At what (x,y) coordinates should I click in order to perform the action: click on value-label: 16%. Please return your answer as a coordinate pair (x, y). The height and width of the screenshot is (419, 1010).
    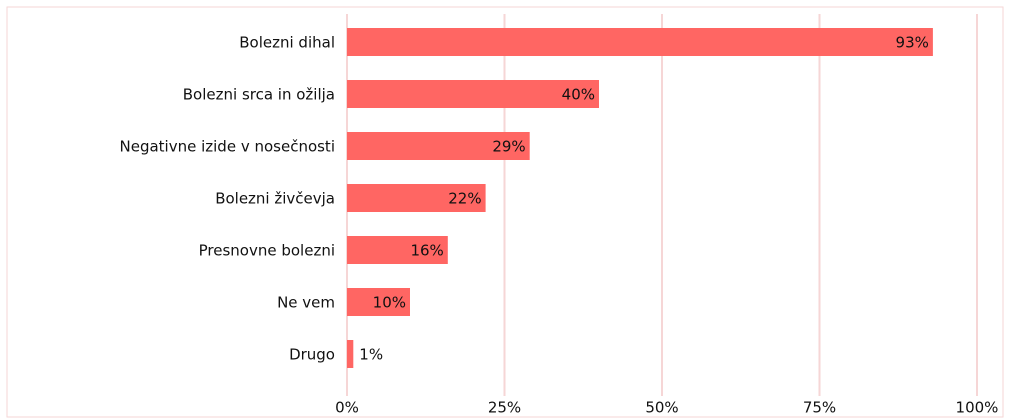
    Looking at the image, I should click on (426, 251).